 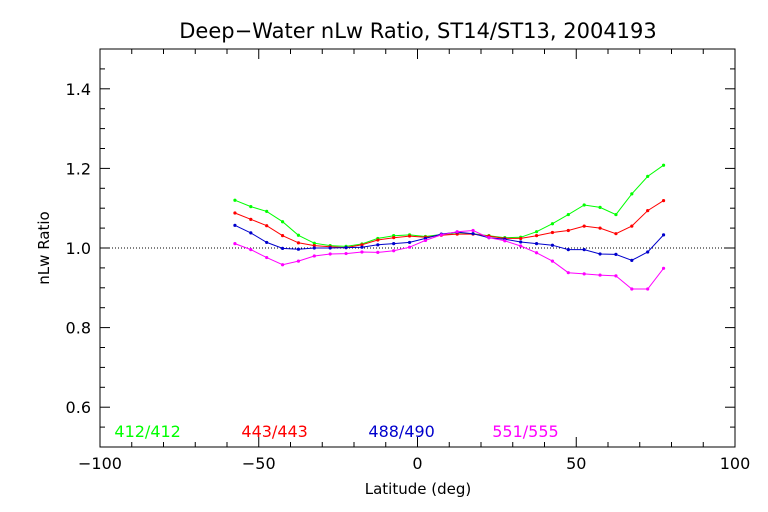 I want to click on x-tick-label: 0, so click(x=417, y=463).